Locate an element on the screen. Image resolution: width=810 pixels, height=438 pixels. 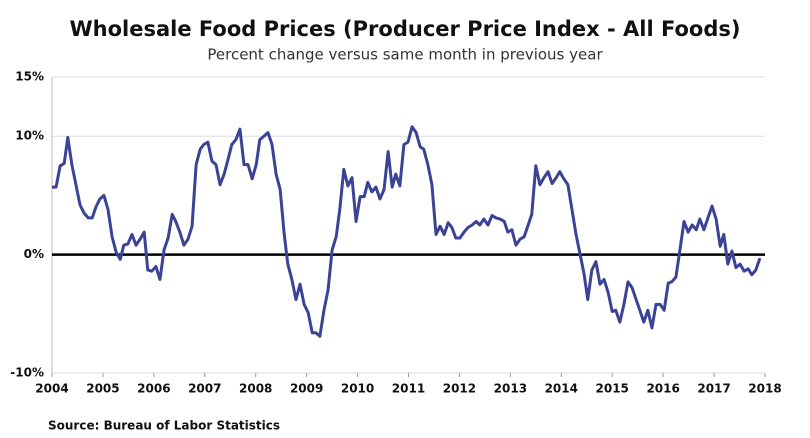
x-tick-label: 2010 is located at coordinates (357, 389).